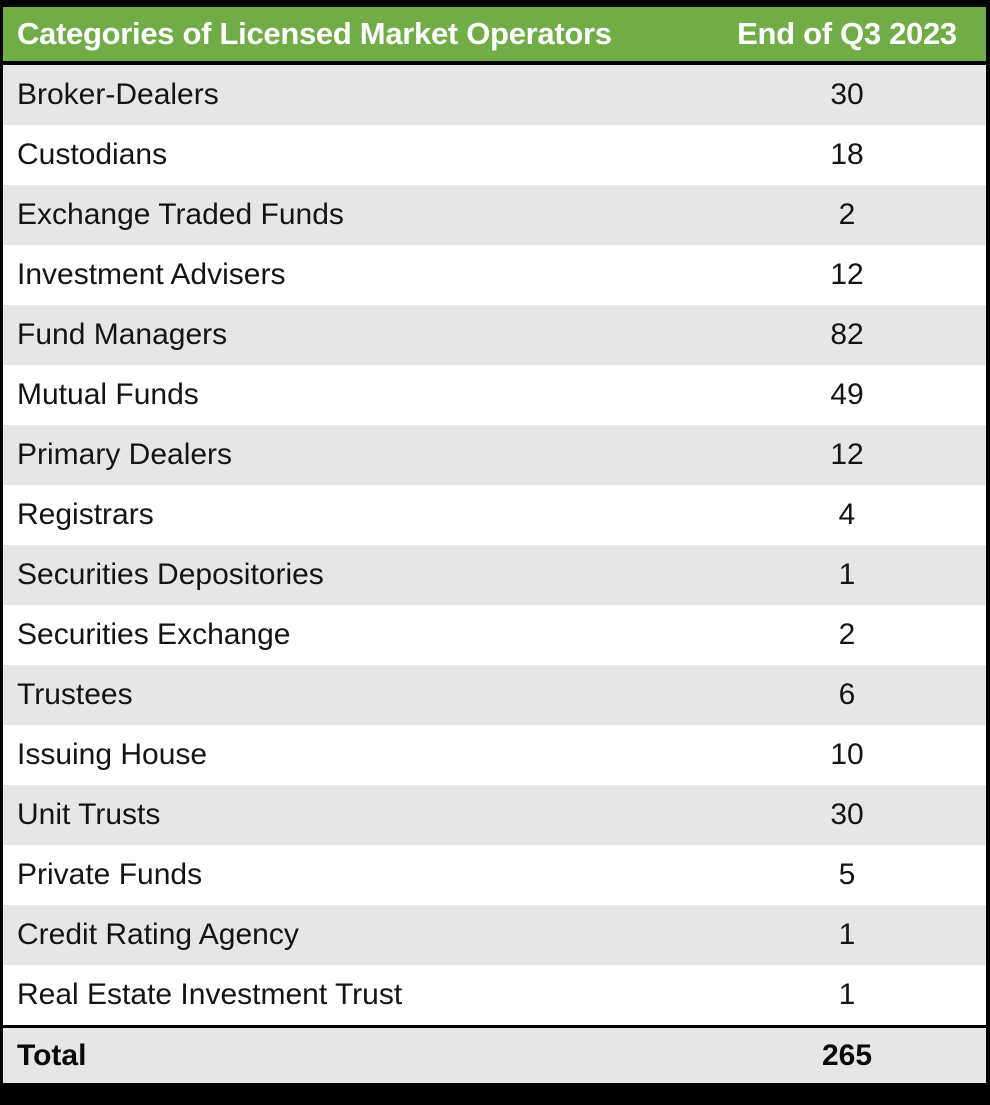 This screenshot has width=990, height=1105. What do you see at coordinates (847, 694) in the screenshot?
I see `value-cell: 6` at bounding box center [847, 694].